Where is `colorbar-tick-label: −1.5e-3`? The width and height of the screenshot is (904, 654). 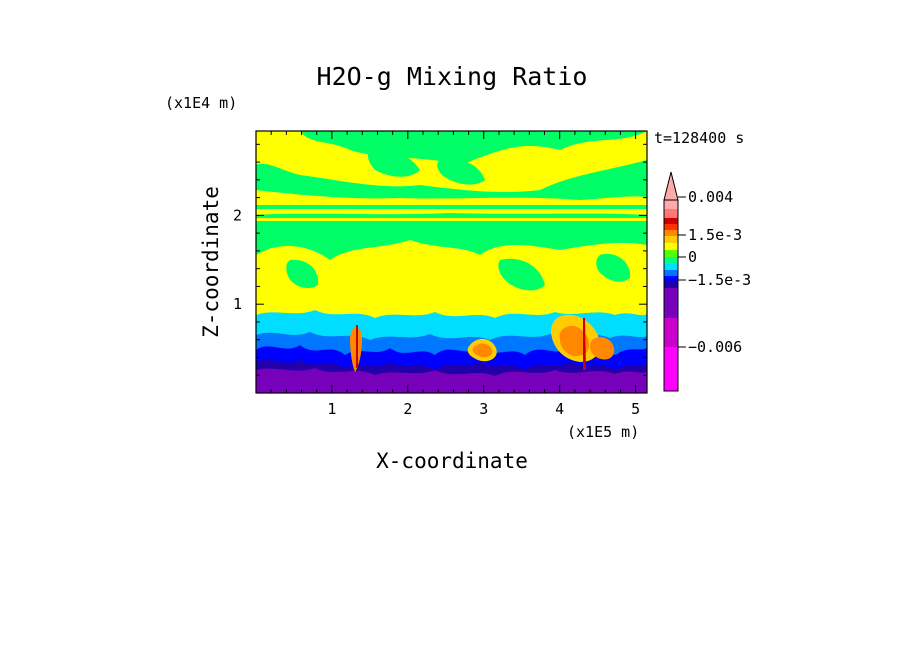 colorbar-tick-label: −1.5e-3 is located at coordinates (719, 280).